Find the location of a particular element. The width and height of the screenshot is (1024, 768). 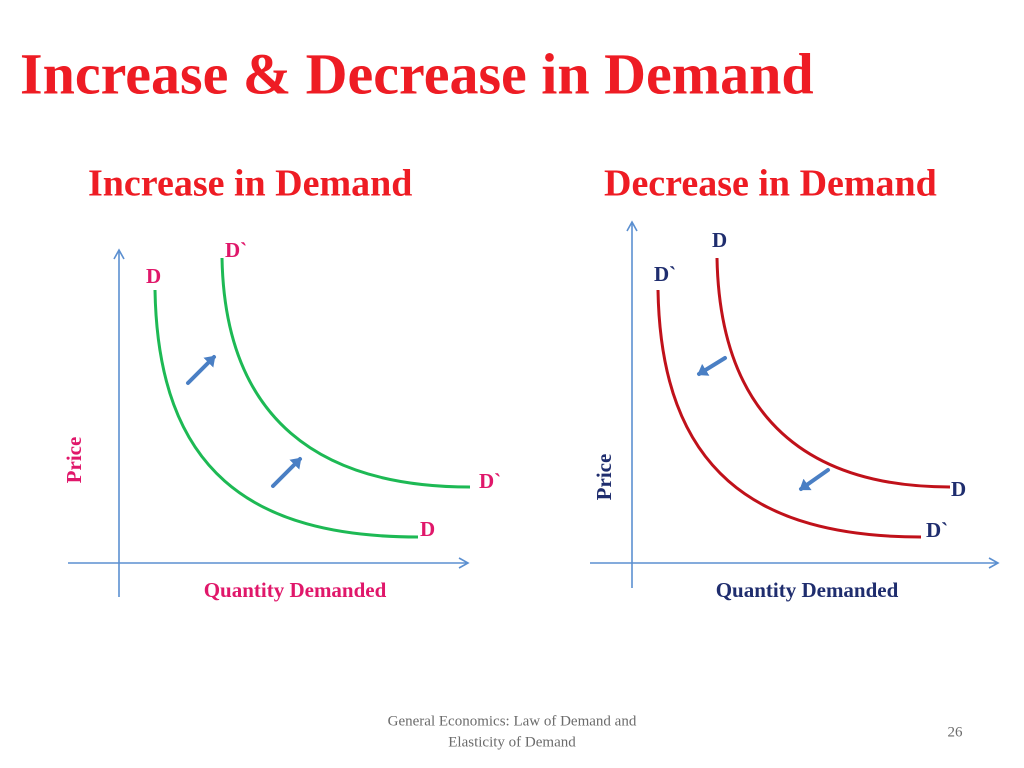

panel-heading: Decrease in Demand is located at coordinates (770, 184).